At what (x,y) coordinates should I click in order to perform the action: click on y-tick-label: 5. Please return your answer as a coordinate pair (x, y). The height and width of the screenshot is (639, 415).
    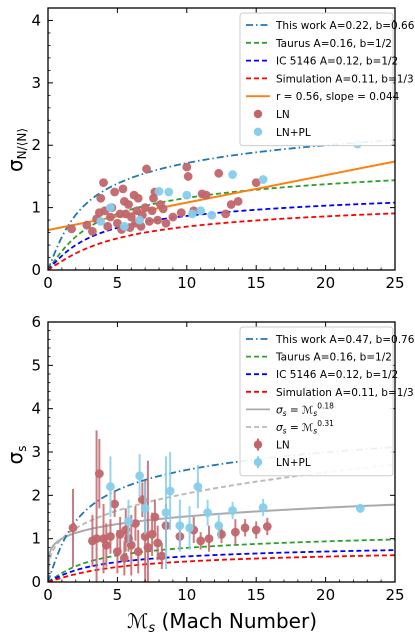
    Looking at the image, I should click on (36, 365).